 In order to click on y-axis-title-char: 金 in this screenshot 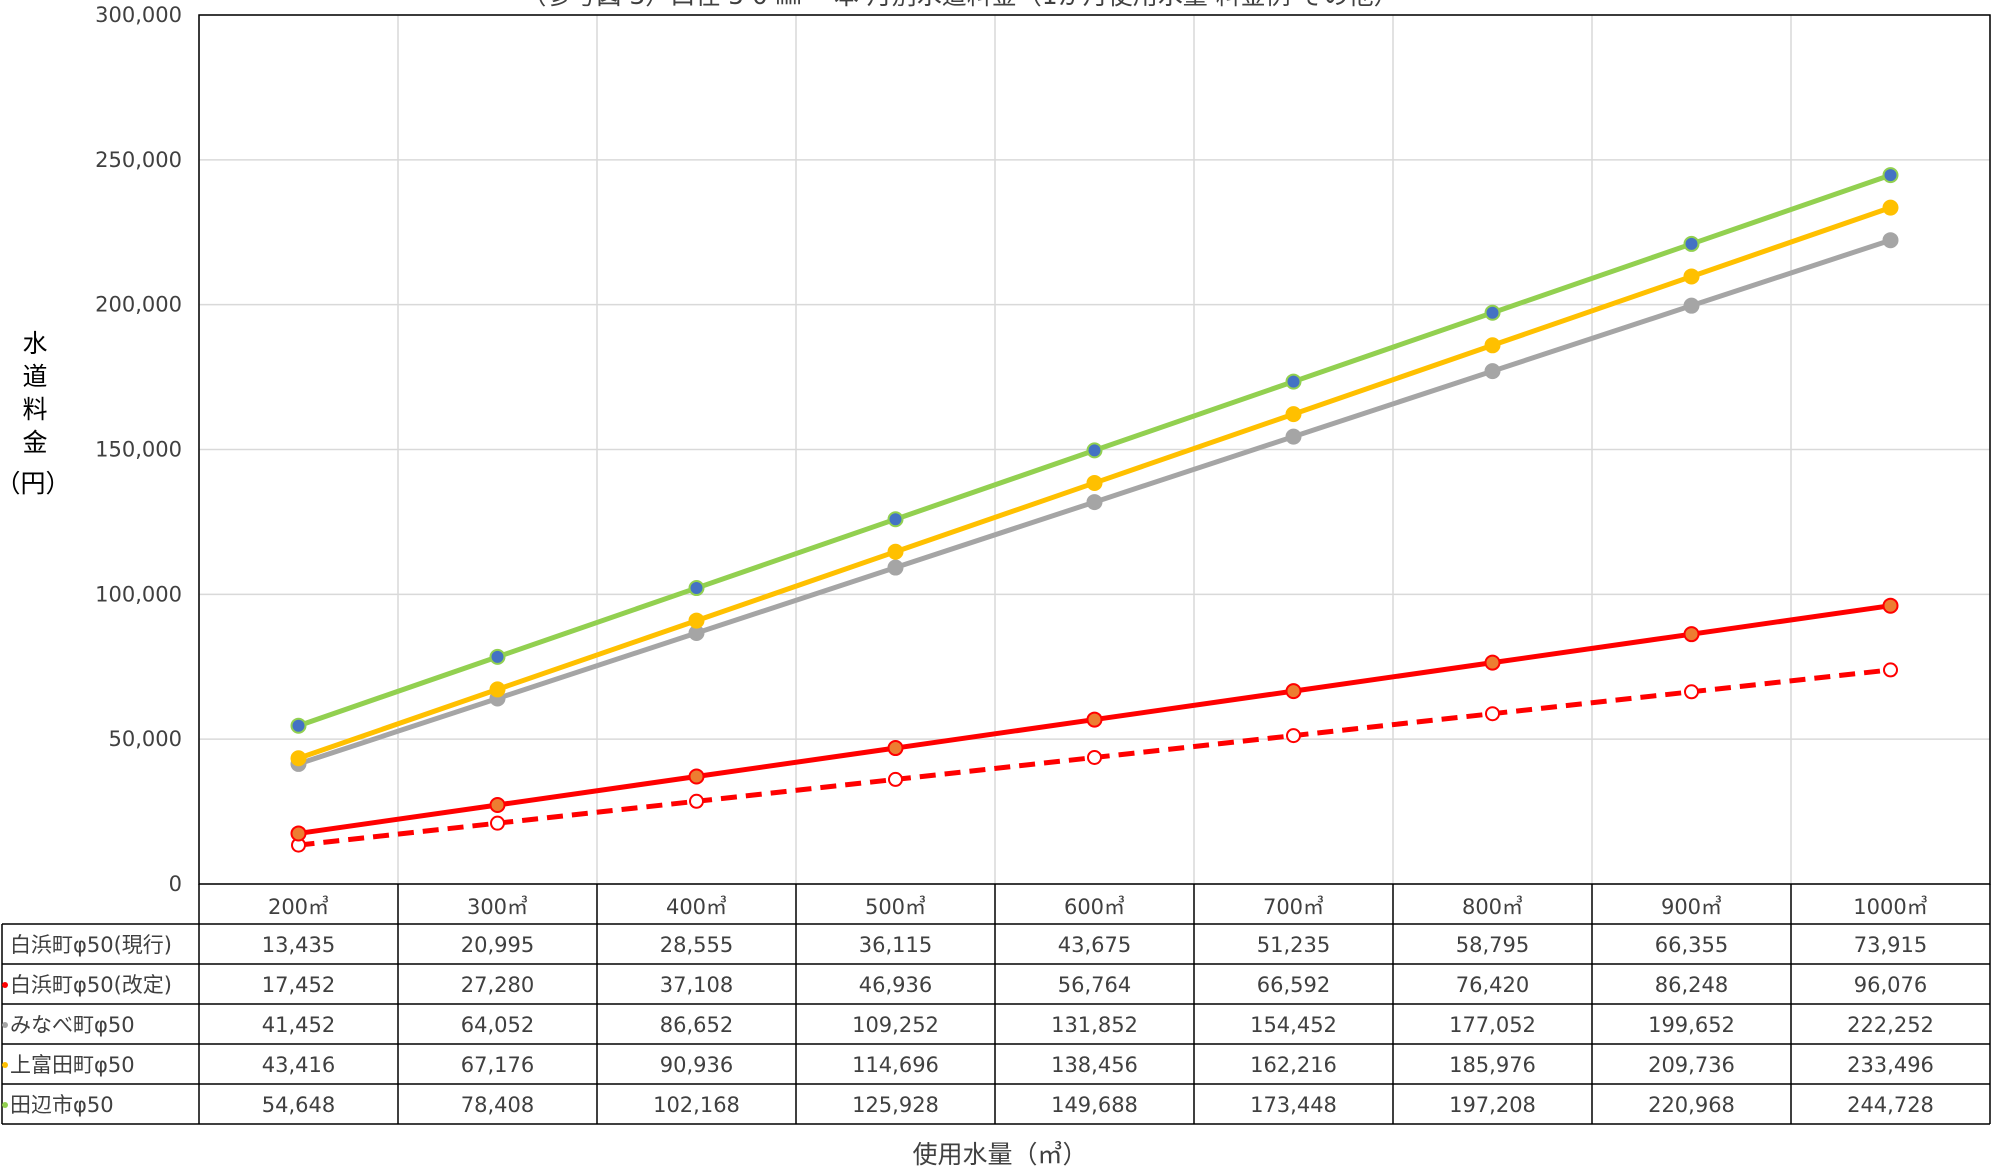, I will do `click(34, 442)`.